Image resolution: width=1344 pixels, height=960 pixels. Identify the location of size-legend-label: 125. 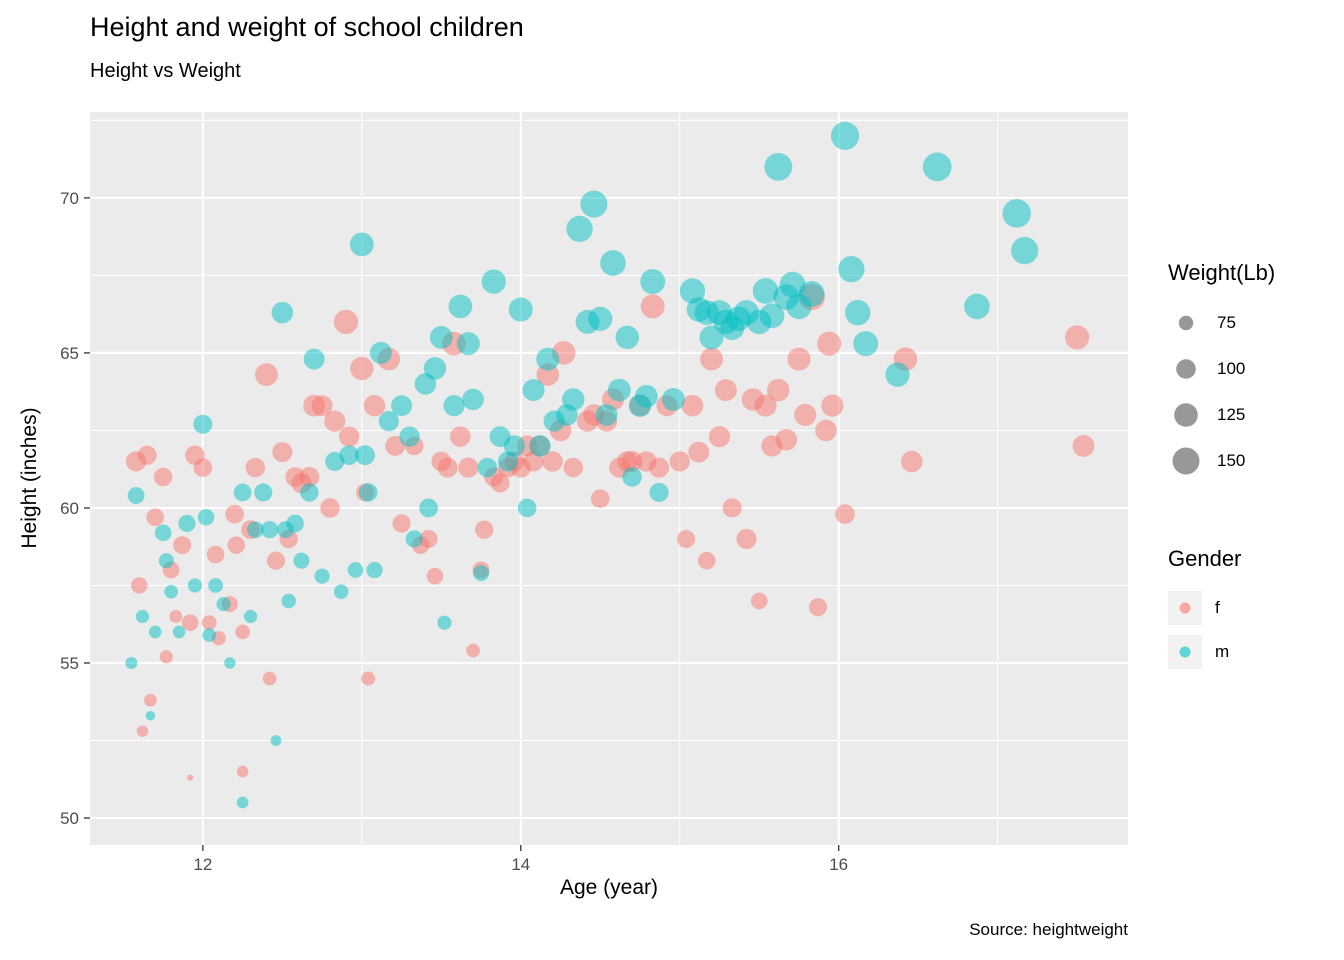
(1231, 414).